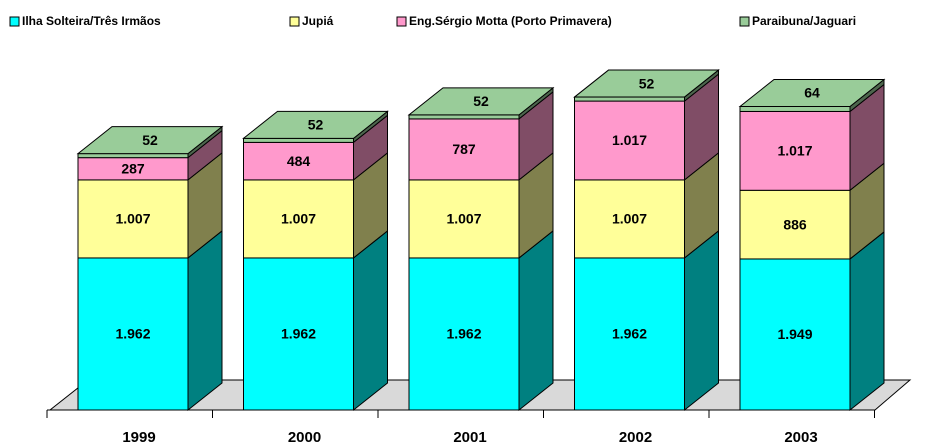 The height and width of the screenshot is (448, 950). What do you see at coordinates (464, 149) in the screenshot?
I see `value-label: 787` at bounding box center [464, 149].